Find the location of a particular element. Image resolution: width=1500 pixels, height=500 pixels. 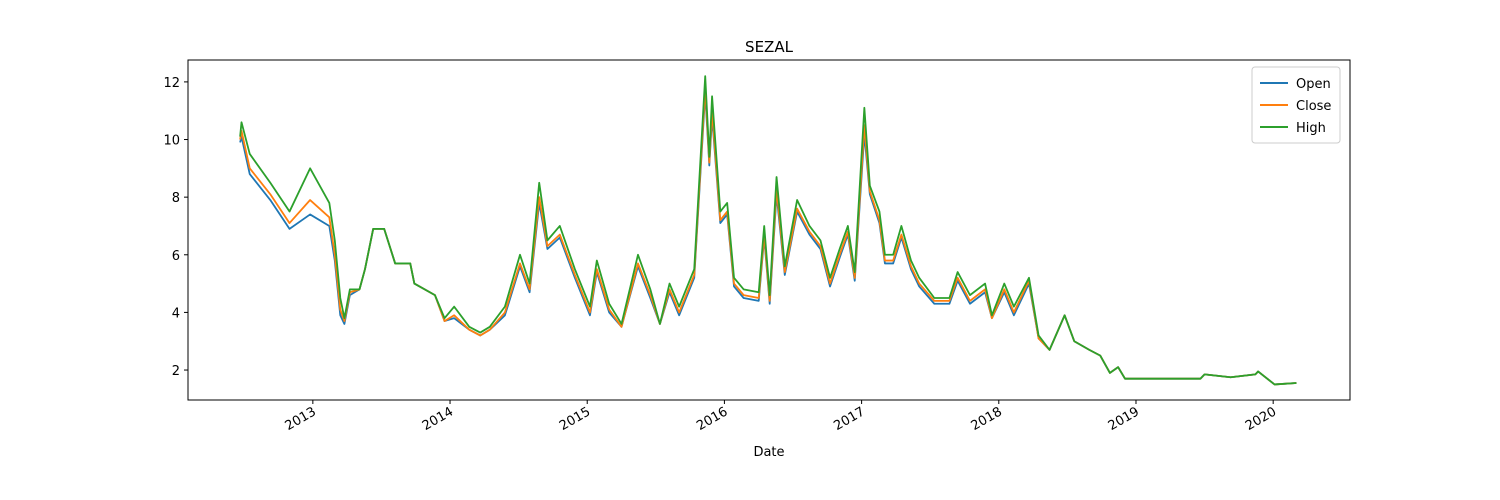

y-tick-label: 2 is located at coordinates (176, 371).